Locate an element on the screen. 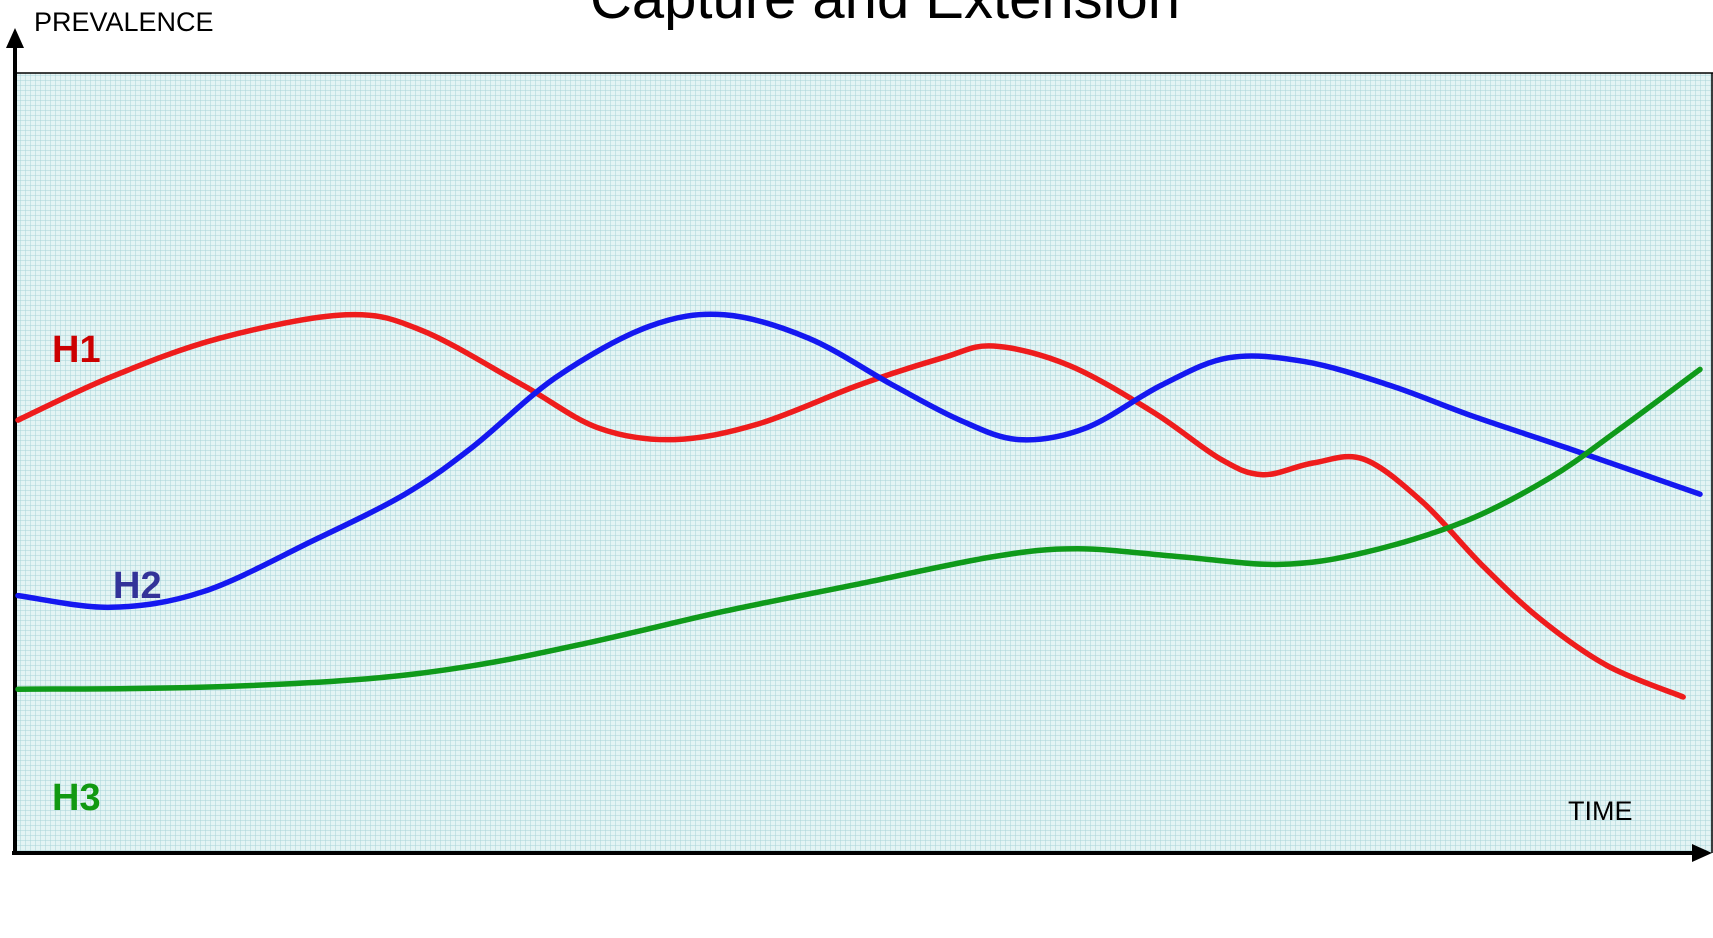 Image resolution: width=1713 pixels, height=938 pixels. series-label-h2: H2 is located at coordinates (137, 586).